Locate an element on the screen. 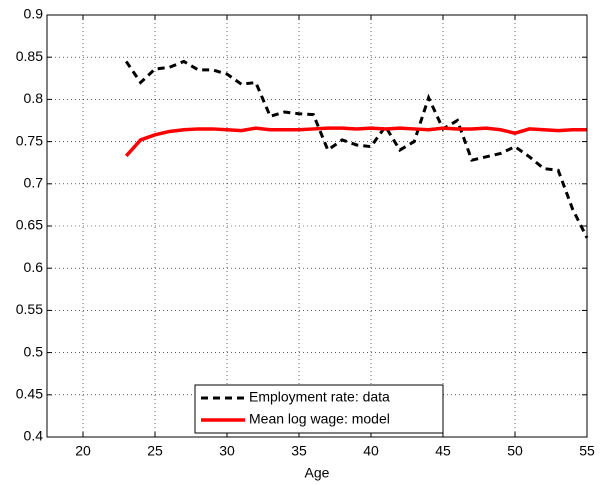 The image size is (602, 485). y-tick-label: 0.55 is located at coordinates (29, 309).